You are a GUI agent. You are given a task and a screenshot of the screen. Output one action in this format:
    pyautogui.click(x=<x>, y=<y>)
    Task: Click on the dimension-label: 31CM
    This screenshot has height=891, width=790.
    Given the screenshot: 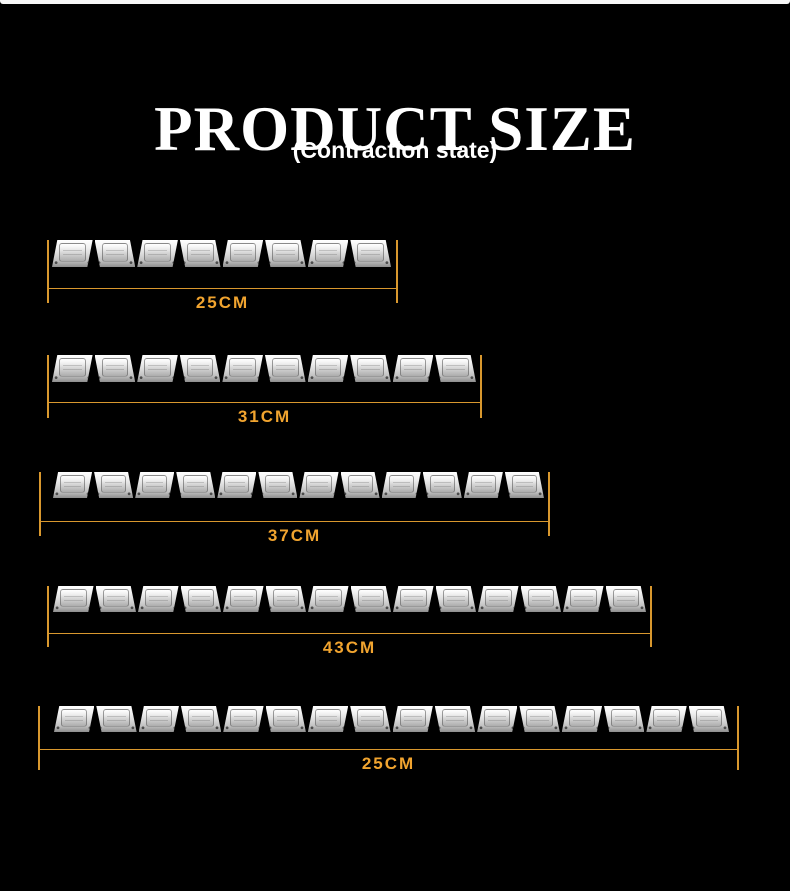 What is the action you would take?
    pyautogui.click(x=264, y=416)
    